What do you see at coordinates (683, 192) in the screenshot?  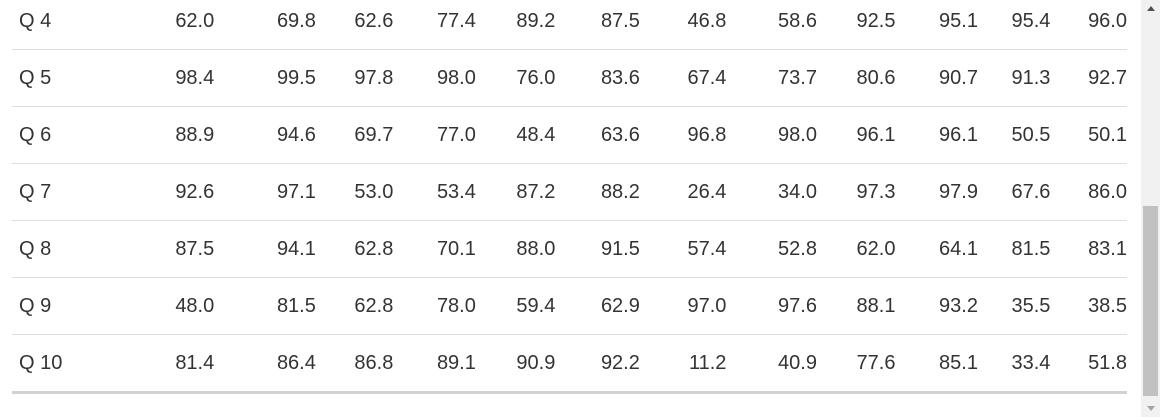 I see `table-cell: 26.4` at bounding box center [683, 192].